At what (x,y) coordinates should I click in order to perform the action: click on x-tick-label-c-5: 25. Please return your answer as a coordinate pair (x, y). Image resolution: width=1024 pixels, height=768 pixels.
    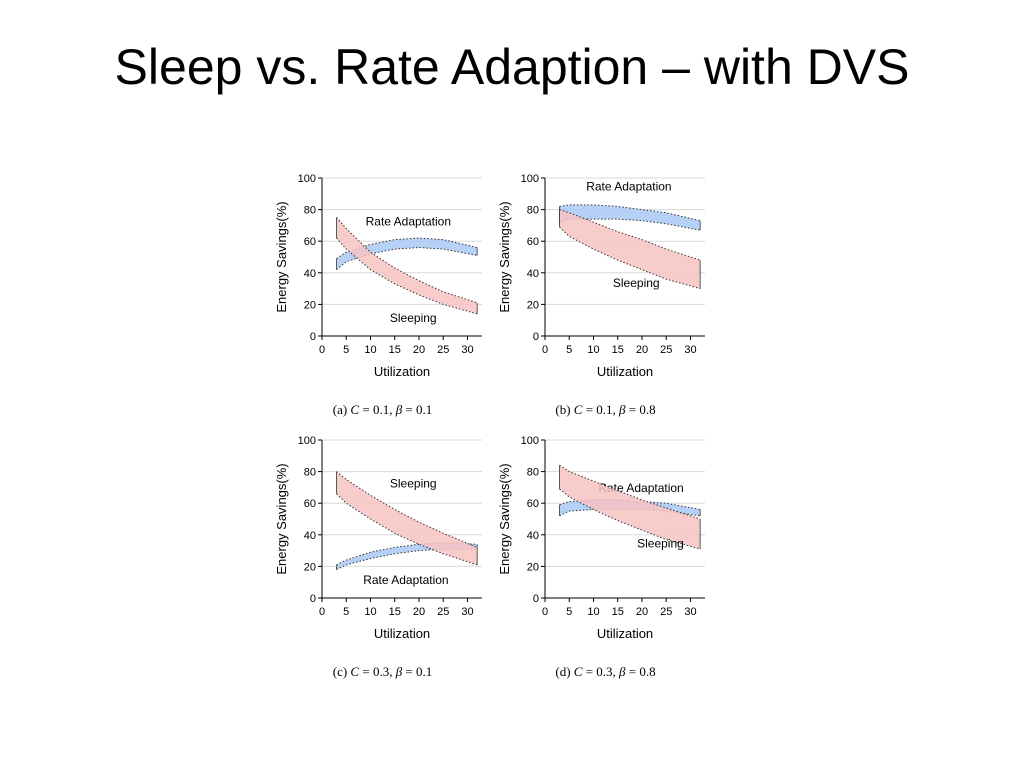
    Looking at the image, I should click on (443, 612).